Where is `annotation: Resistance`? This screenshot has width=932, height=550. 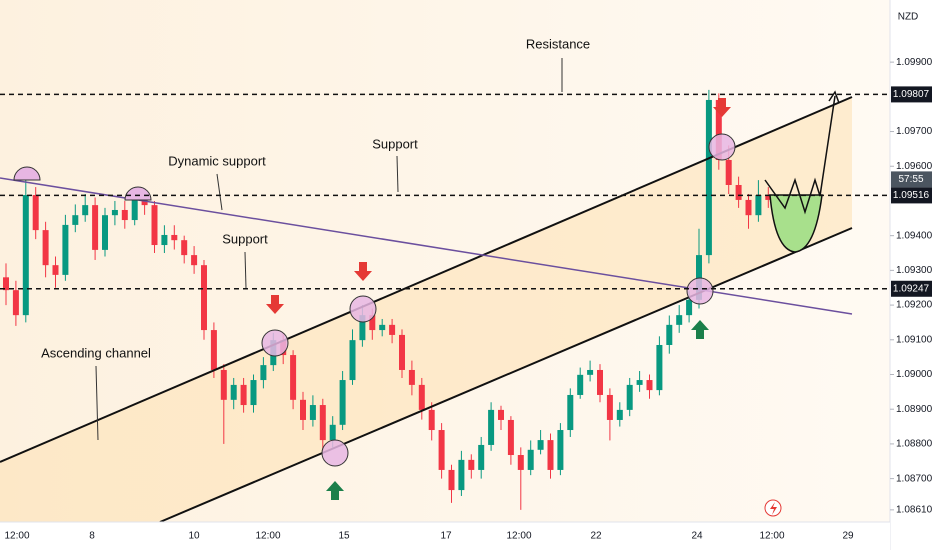
annotation: Resistance is located at coordinates (558, 43).